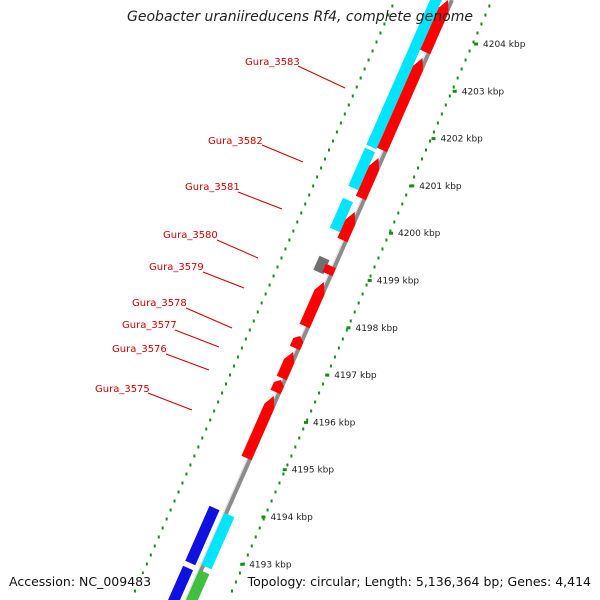  Describe the element at coordinates (181, 582) in the screenshot. I see `reverse-gene-block` at that location.